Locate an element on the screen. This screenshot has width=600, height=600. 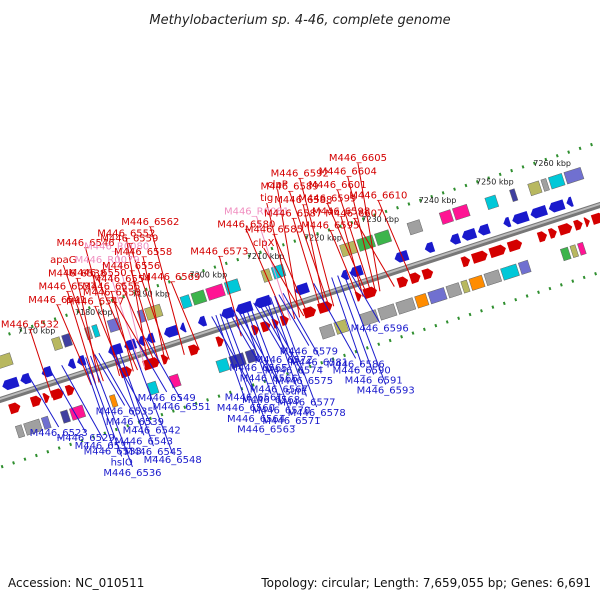
top-gene-label: M446_6538 is located at coordinates (77, 274).